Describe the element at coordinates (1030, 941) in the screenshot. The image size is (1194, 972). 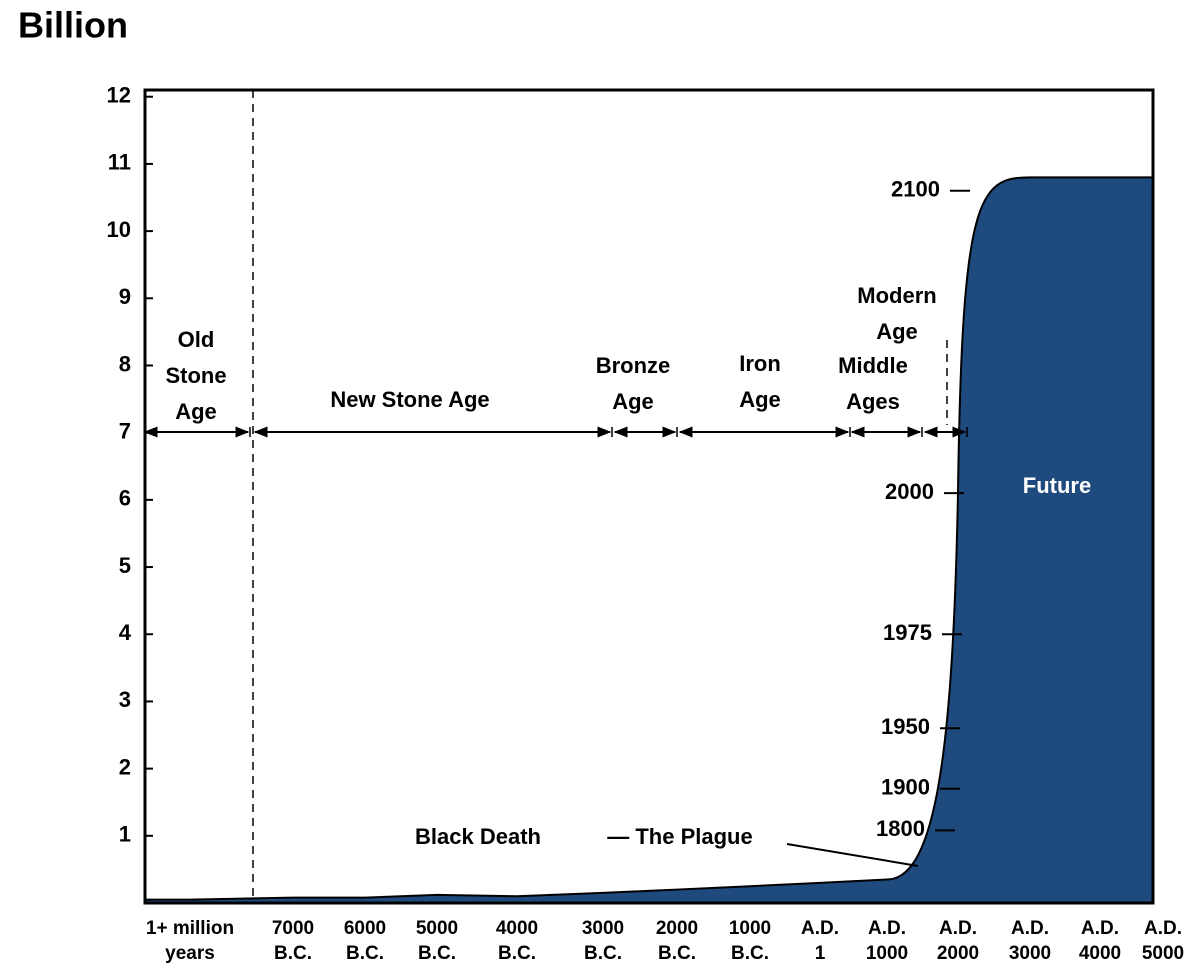
I see `x-tick-label: A.D. 3000` at that location.